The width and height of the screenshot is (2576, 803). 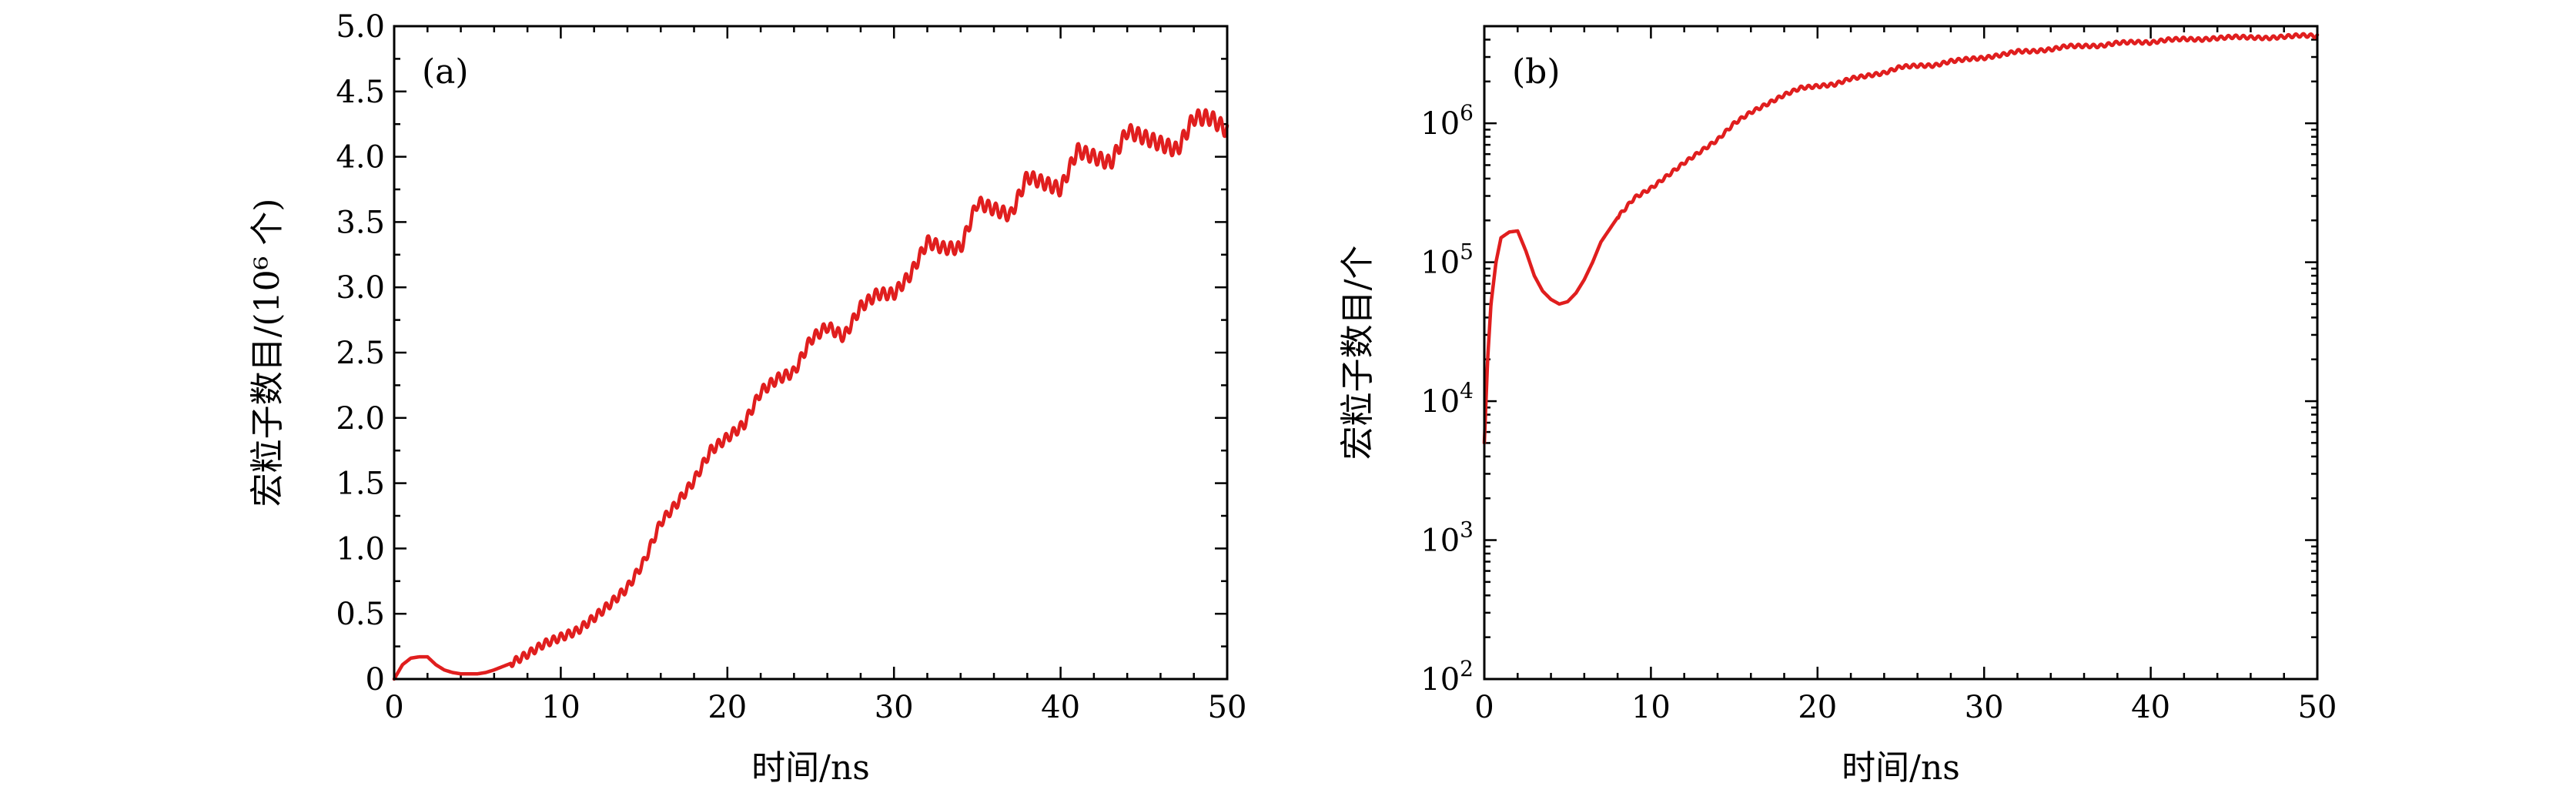 I want to click on chart-a-y-axis-title: 宏粒子数目/(10⁶ 个), so click(x=267, y=353).